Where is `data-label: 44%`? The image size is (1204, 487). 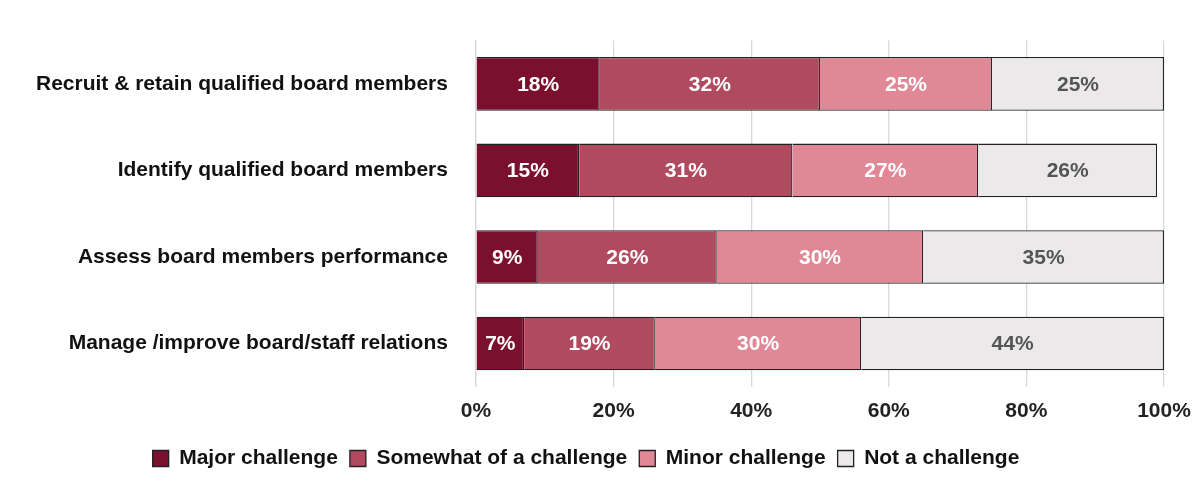 data-label: 44% is located at coordinates (1012, 343).